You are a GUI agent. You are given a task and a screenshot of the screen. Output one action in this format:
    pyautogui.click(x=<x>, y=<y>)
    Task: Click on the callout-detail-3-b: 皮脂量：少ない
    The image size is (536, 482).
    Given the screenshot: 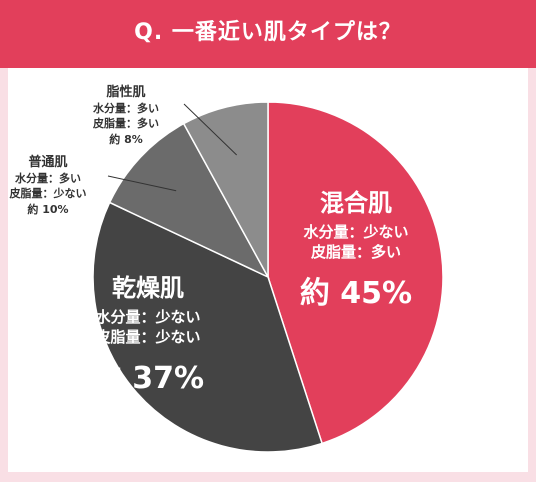 What is the action you would take?
    pyautogui.click(x=48, y=193)
    